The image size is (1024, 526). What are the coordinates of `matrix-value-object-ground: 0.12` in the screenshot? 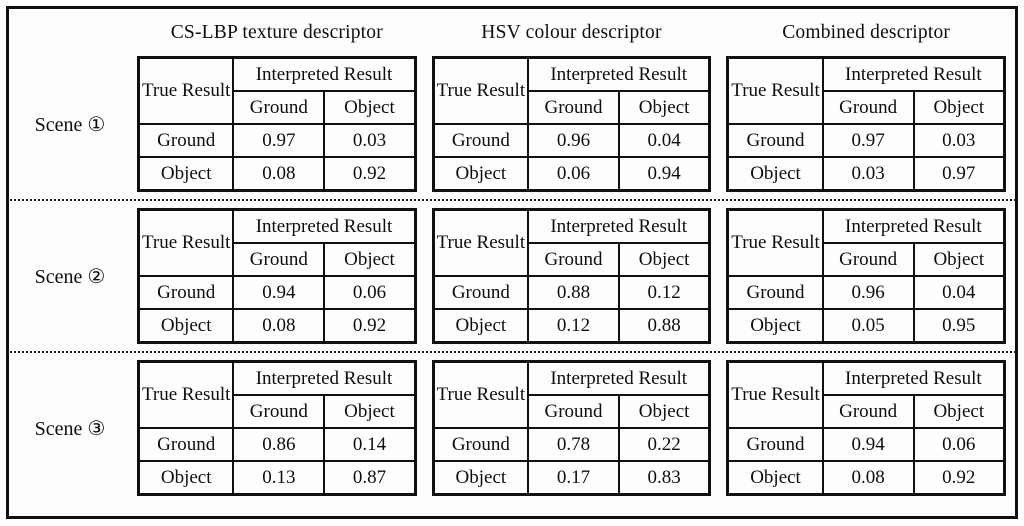 It's located at (573, 326).